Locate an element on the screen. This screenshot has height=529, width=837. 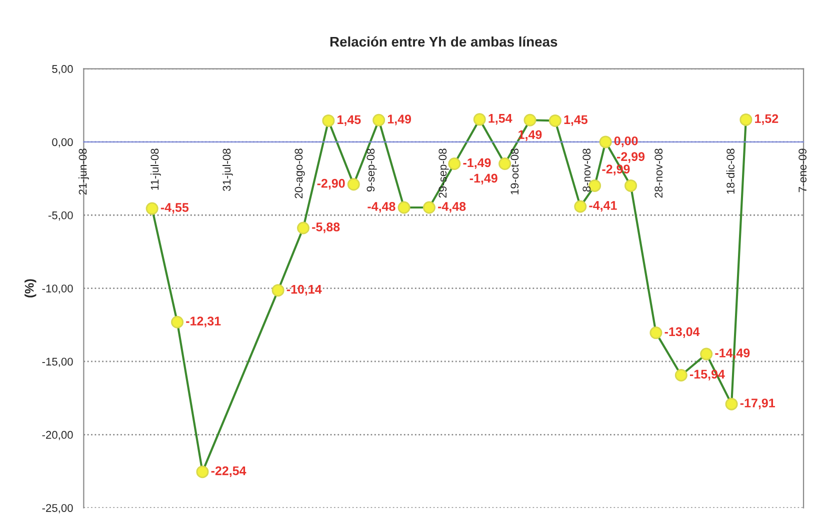
data-label: -2,99 is located at coordinates (631, 157).